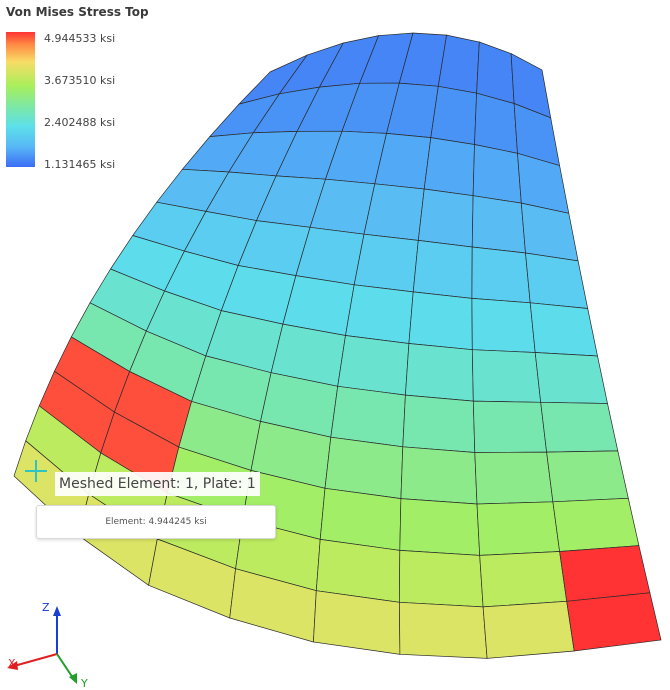 This screenshot has height=690, width=670. Describe the element at coordinates (80, 38) in the screenshot. I see `legend-max-label: 4.944533 ksi` at that location.